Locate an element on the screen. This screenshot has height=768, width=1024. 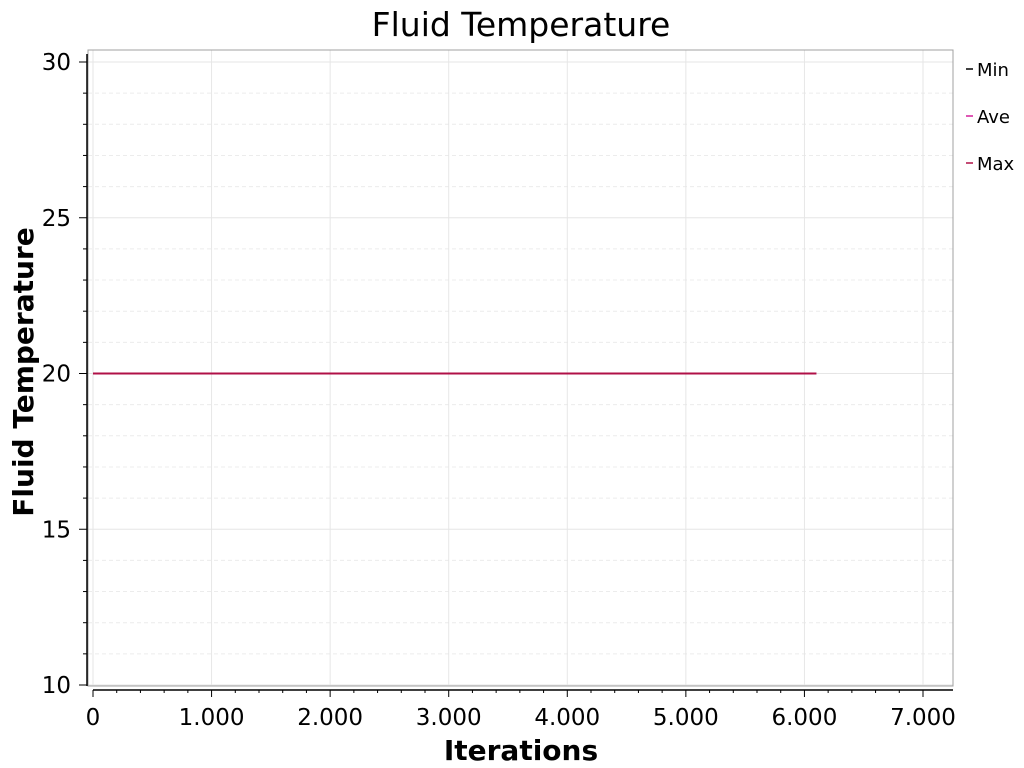
x-tick-label: 3.000 is located at coordinates (449, 718).